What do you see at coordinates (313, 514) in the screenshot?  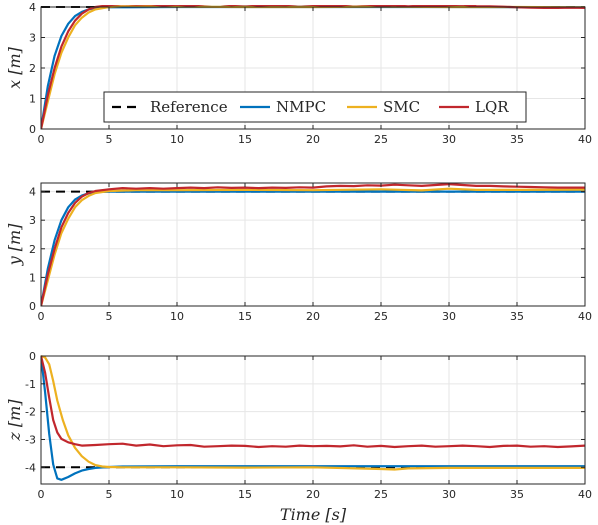 I see `x-axis-label: Time [s]` at bounding box center [313, 514].